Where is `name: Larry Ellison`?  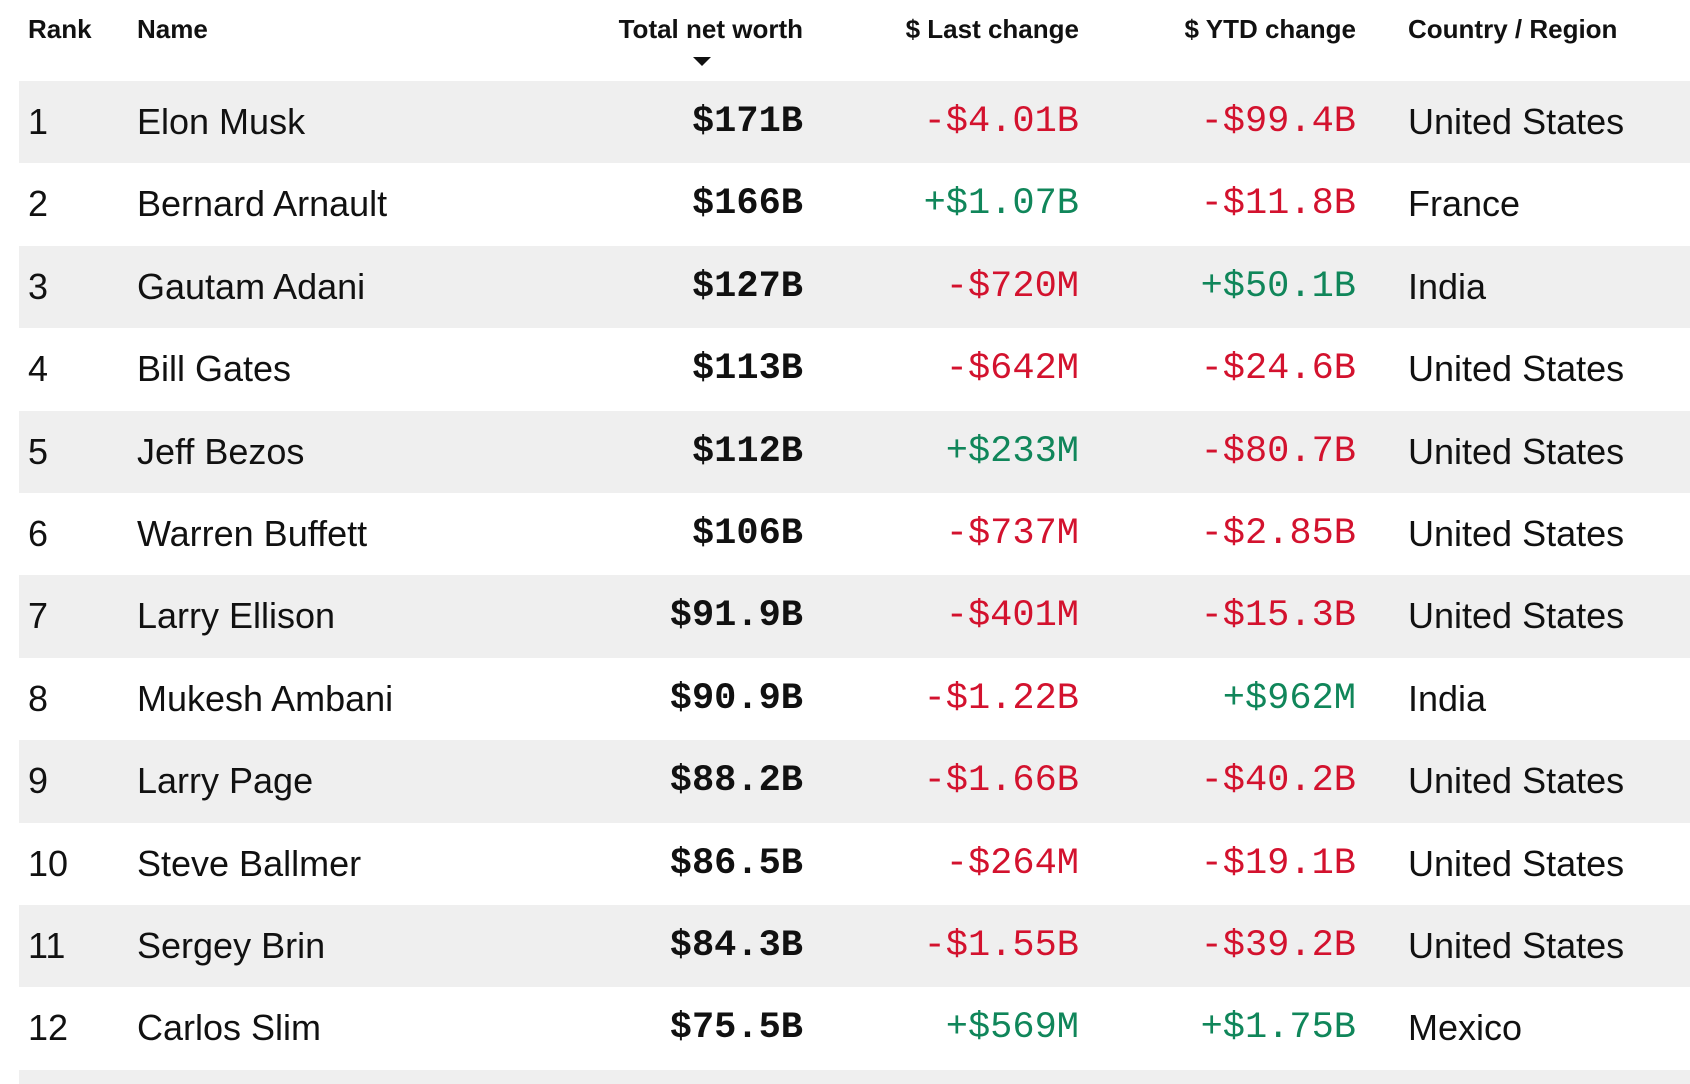 name: Larry Ellison is located at coordinates (236, 616).